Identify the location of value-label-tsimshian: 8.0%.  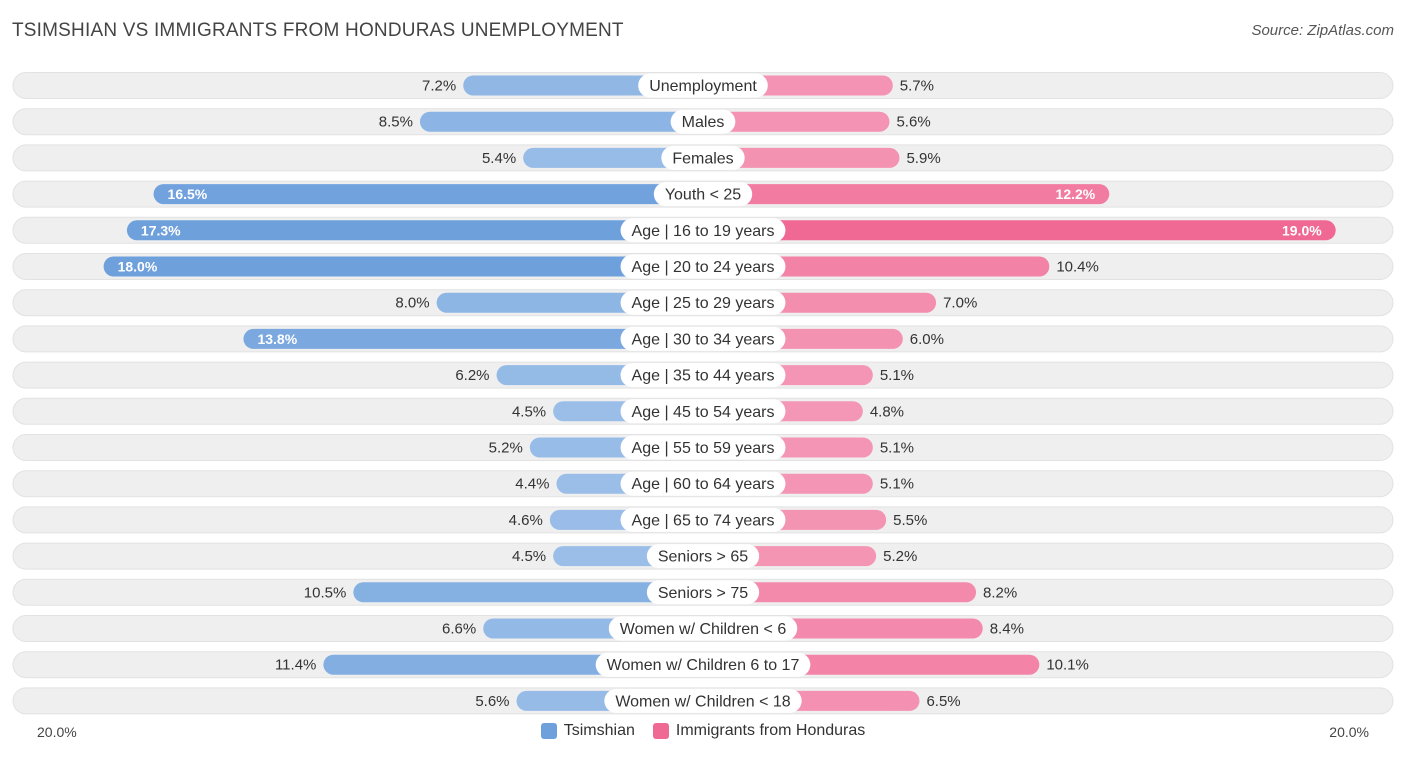
(412, 303).